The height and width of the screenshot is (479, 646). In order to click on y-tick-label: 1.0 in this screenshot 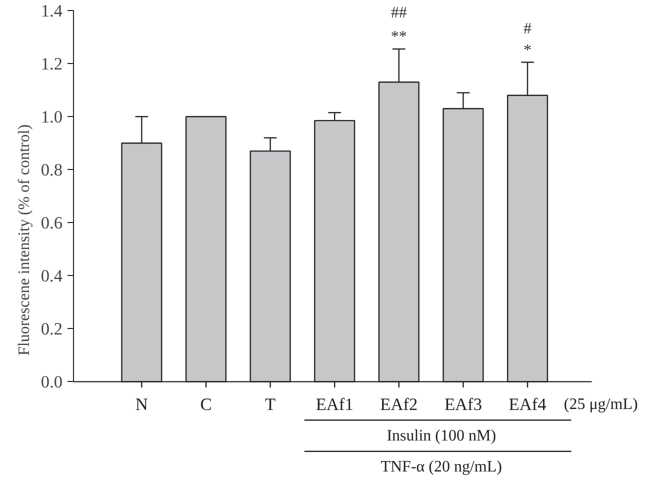, I will do `click(51, 117)`.